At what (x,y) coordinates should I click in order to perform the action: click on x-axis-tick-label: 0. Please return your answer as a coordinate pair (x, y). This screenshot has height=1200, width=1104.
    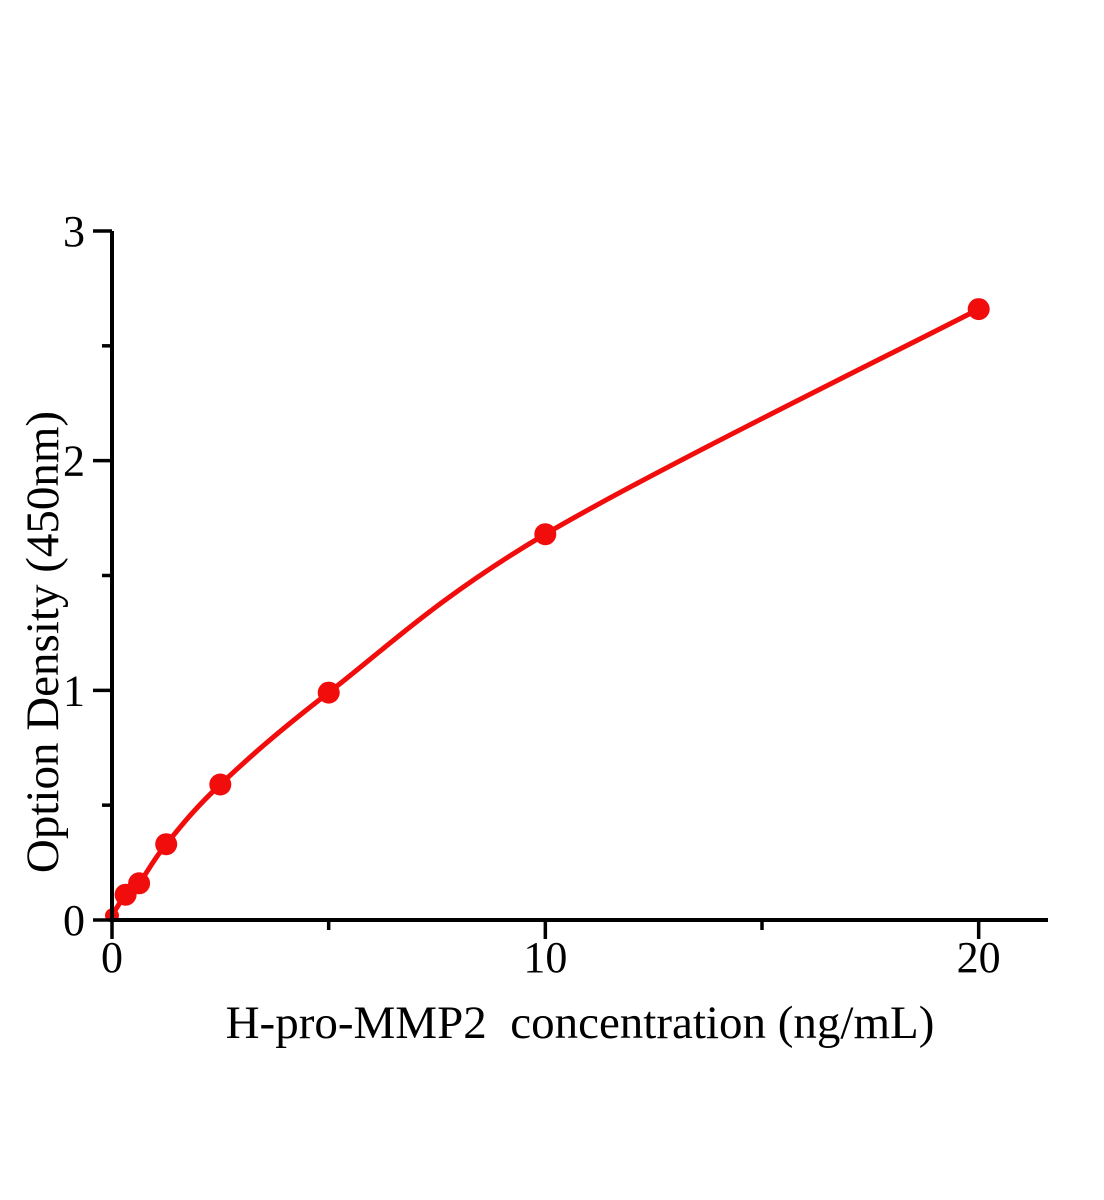
    Looking at the image, I should click on (112, 957).